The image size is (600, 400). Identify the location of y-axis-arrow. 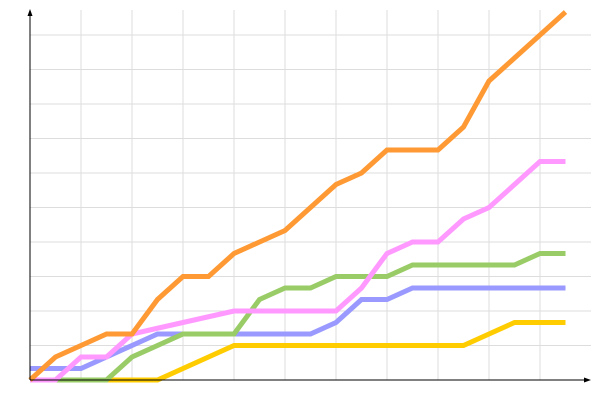
(30, 12).